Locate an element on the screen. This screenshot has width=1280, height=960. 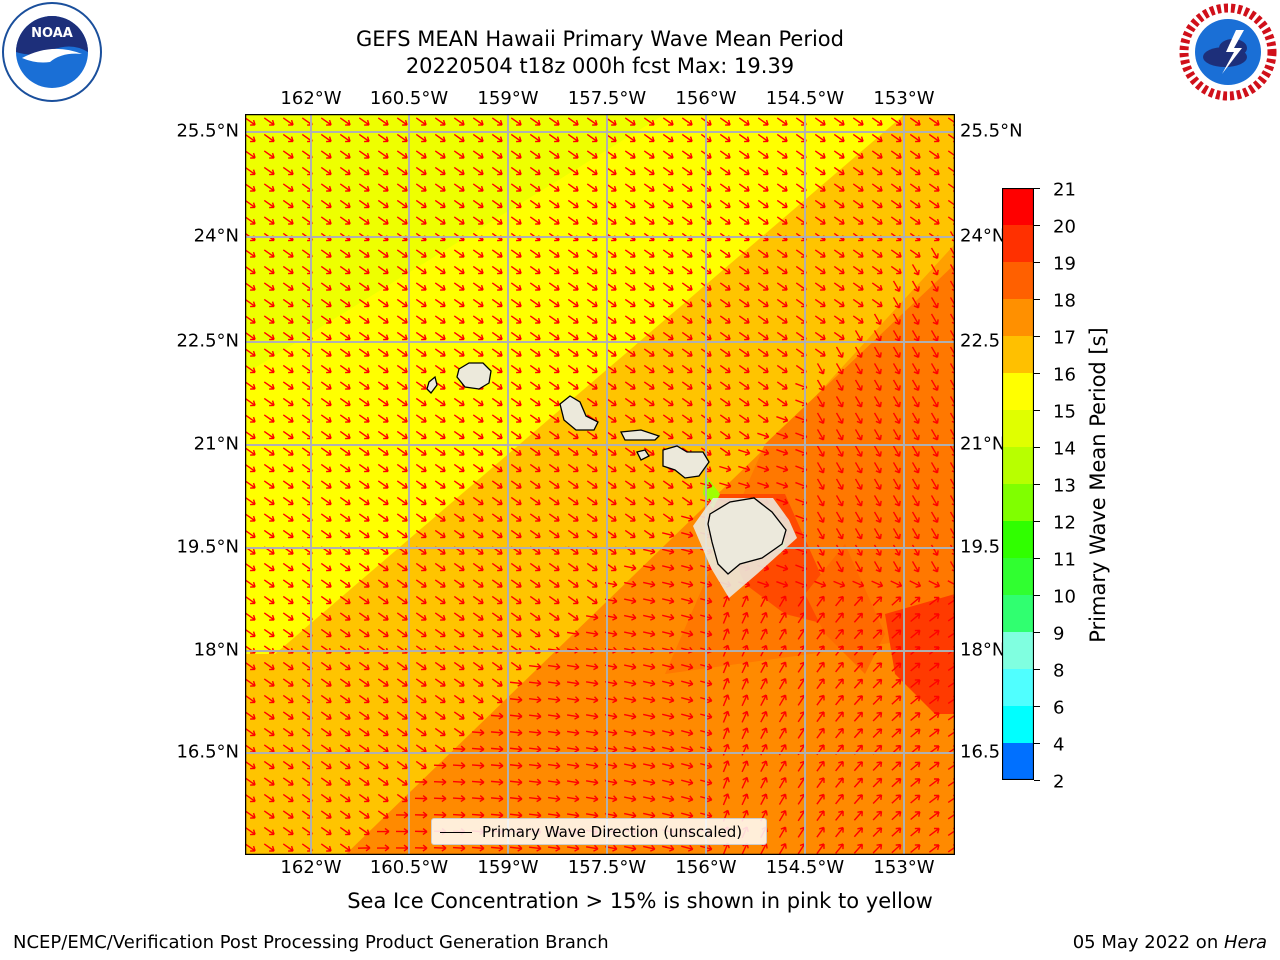
lon-tick-top-2: 159°W is located at coordinates (508, 98).